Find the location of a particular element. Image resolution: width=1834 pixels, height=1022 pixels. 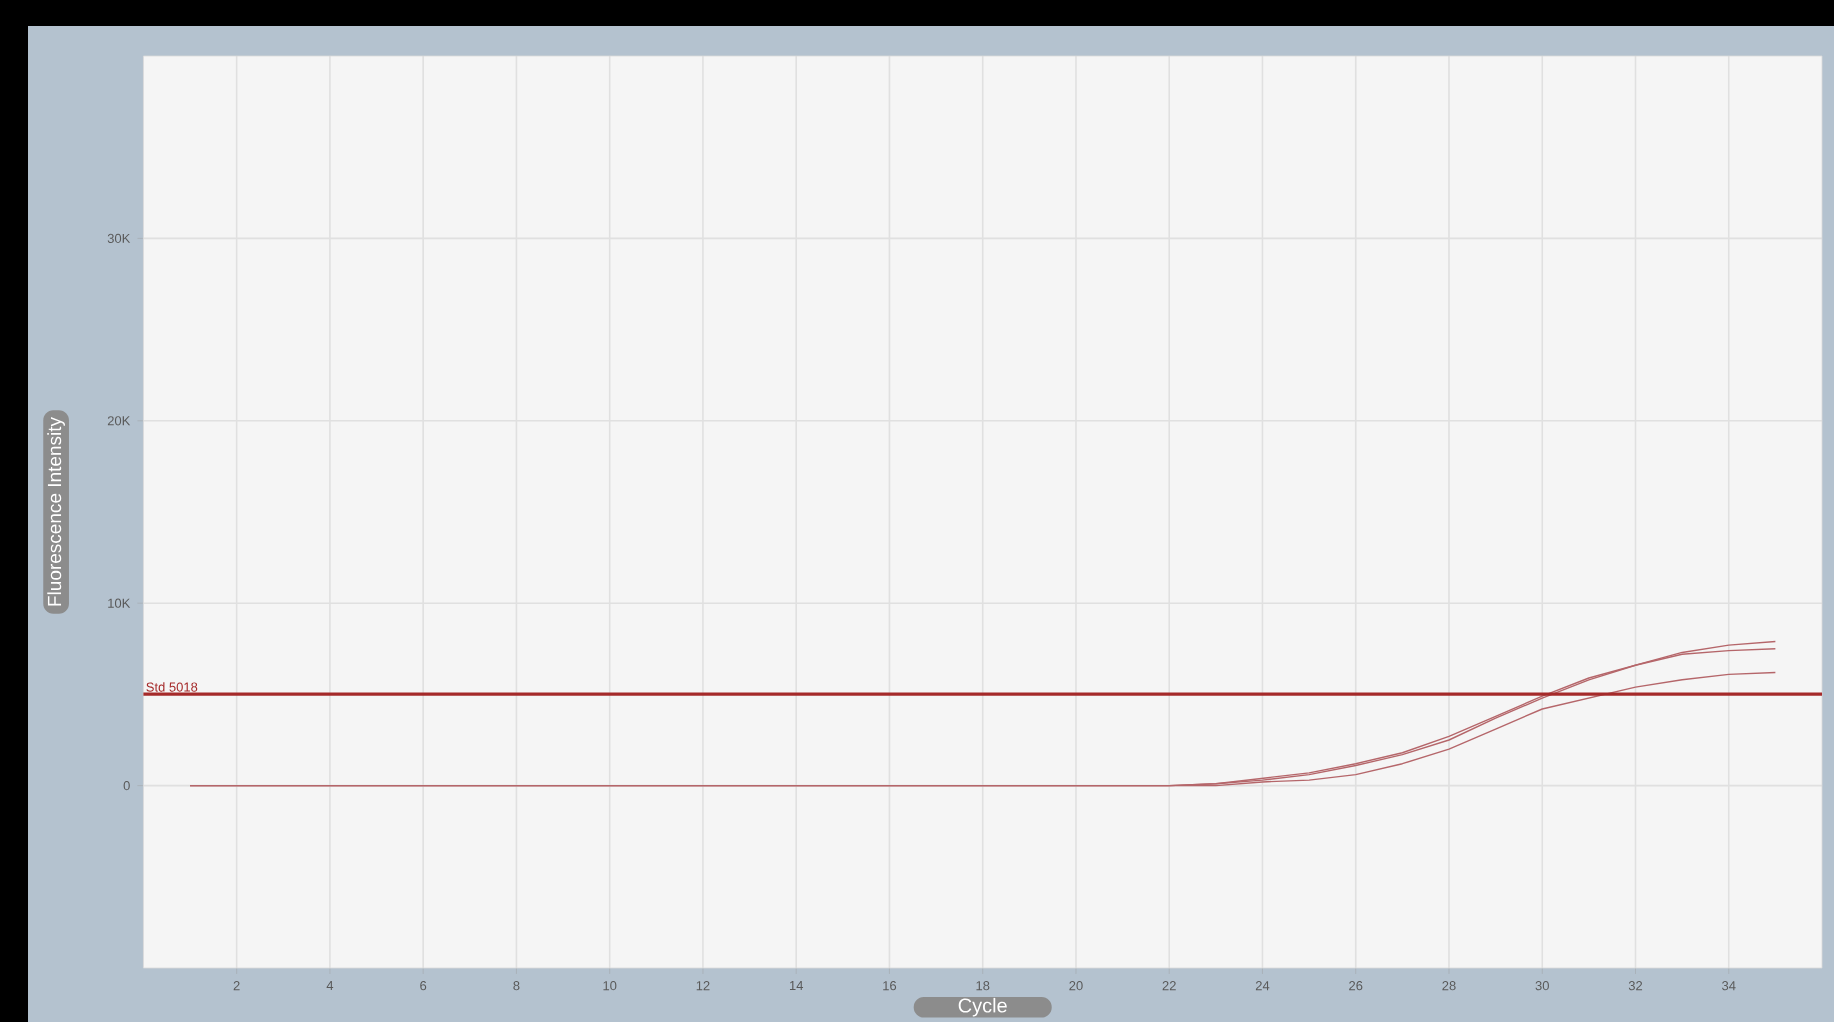

x-axis-title: Cycle is located at coordinates (982, 1007).